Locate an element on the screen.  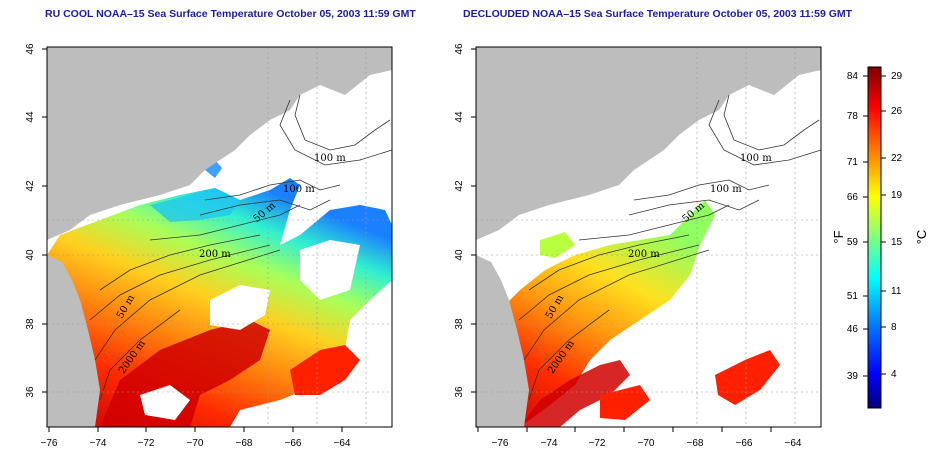
celsius-tick: 15 is located at coordinates (897, 242).